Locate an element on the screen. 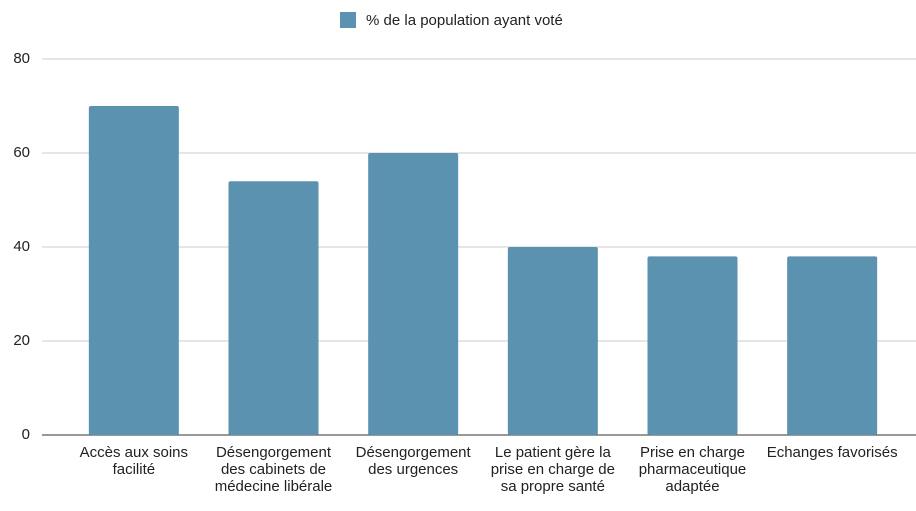 The image size is (916, 511). y-tick-label: 20 is located at coordinates (21, 340).